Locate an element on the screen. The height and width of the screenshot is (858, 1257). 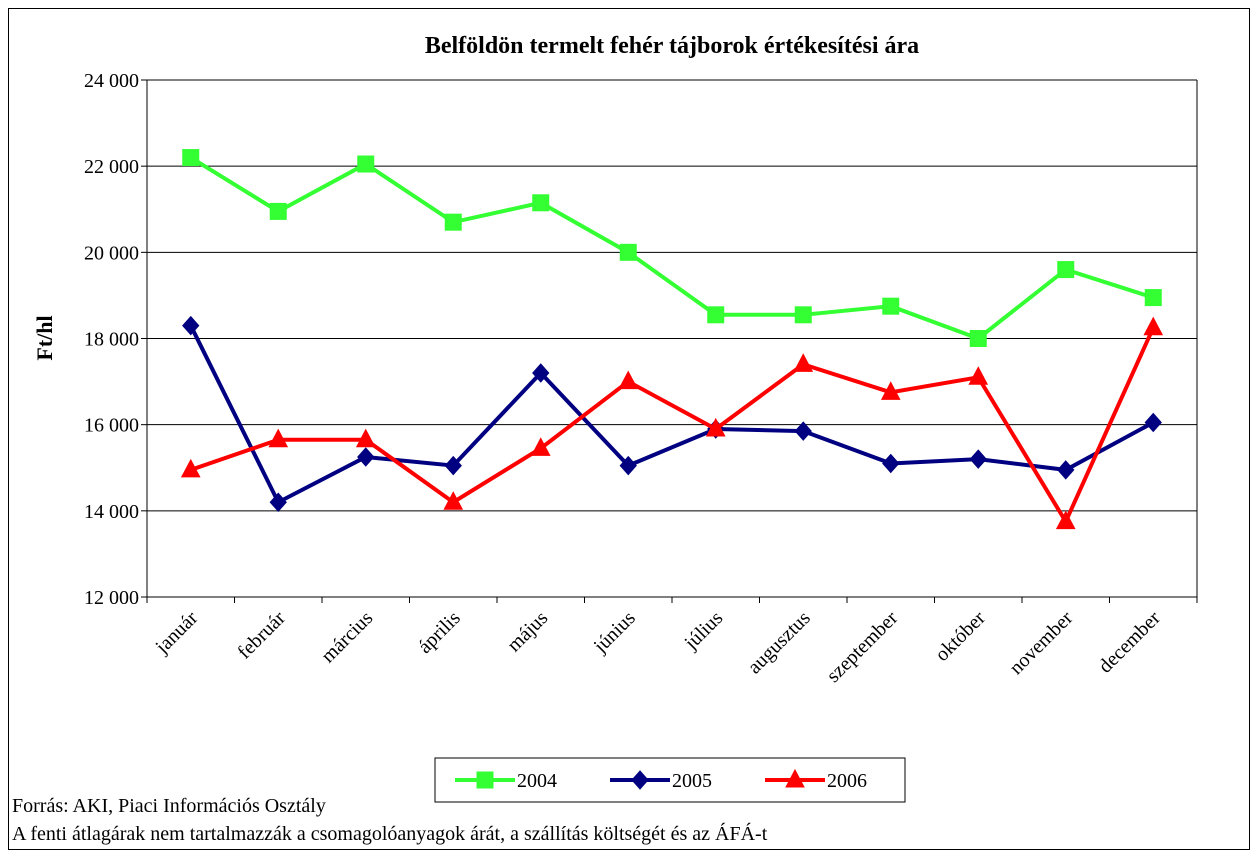
y-tick-label: 22 000 is located at coordinates (111, 167).